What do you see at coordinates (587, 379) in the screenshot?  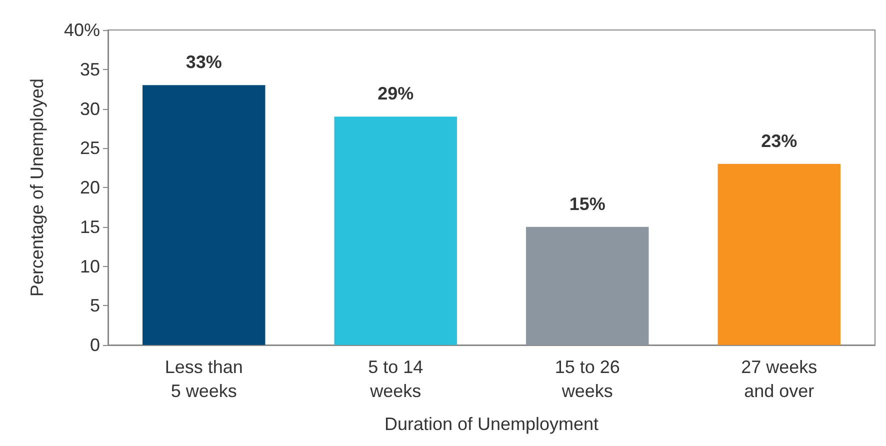 I see `x-tick-label: 15 to 26 weeks` at bounding box center [587, 379].